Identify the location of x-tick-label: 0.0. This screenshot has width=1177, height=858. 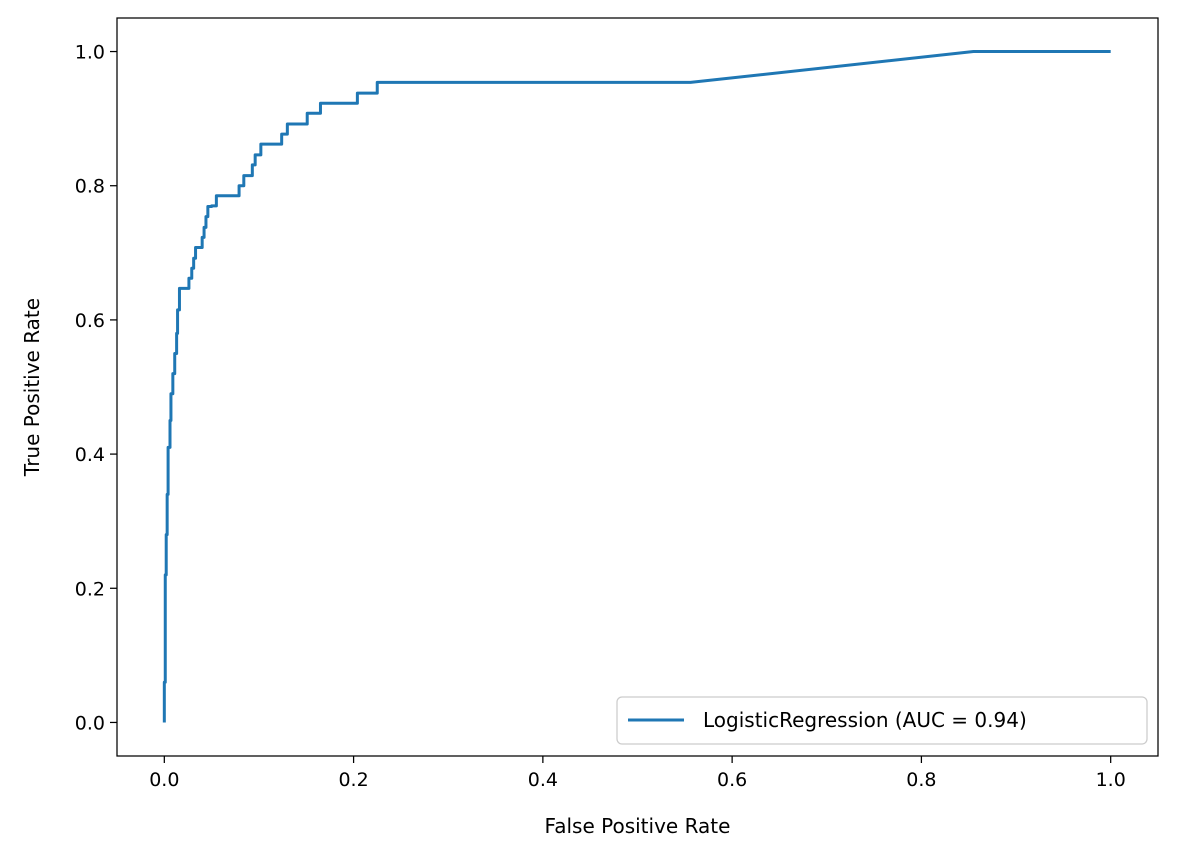
(164, 780).